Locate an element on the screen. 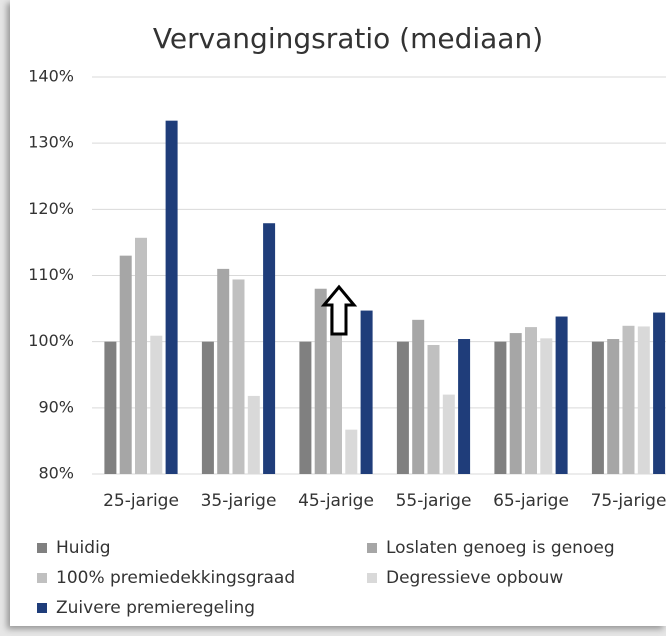  x-tick-label: 45-jarige is located at coordinates (336, 501).